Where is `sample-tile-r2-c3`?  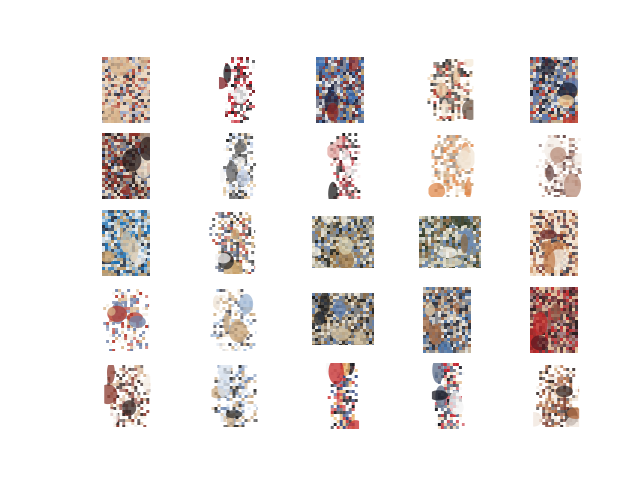
sample-tile-r2-c3 is located at coordinates (344, 166).